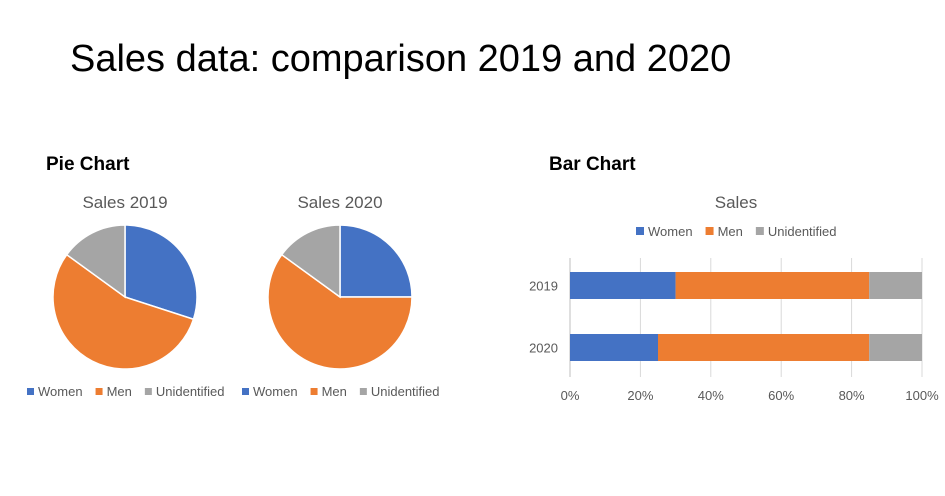  Describe the element at coordinates (340, 311) in the screenshot. I see `pie-slice-sales-2020-men` at that location.